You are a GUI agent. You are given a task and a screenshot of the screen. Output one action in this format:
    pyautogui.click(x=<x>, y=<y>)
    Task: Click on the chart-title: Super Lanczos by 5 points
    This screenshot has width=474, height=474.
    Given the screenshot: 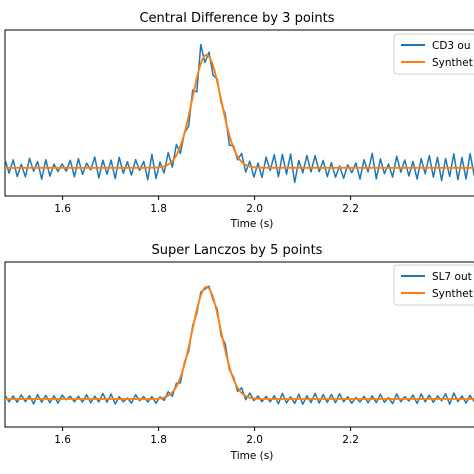 What is the action you would take?
    pyautogui.click(x=237, y=250)
    